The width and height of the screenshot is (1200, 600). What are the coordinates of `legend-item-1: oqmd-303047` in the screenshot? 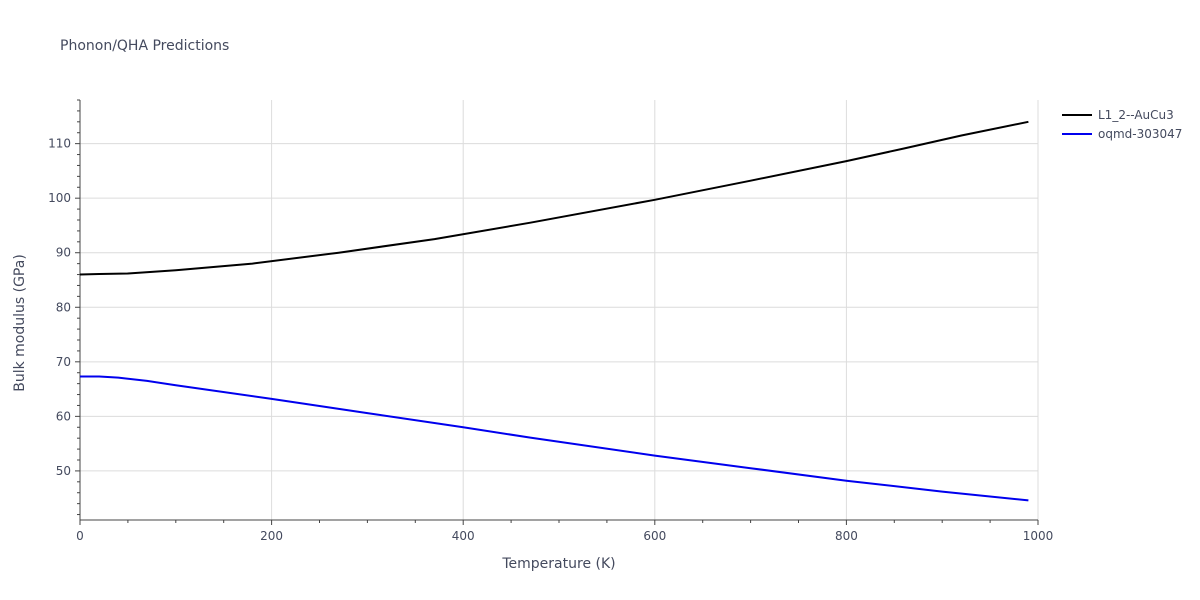 It's located at (1122, 134).